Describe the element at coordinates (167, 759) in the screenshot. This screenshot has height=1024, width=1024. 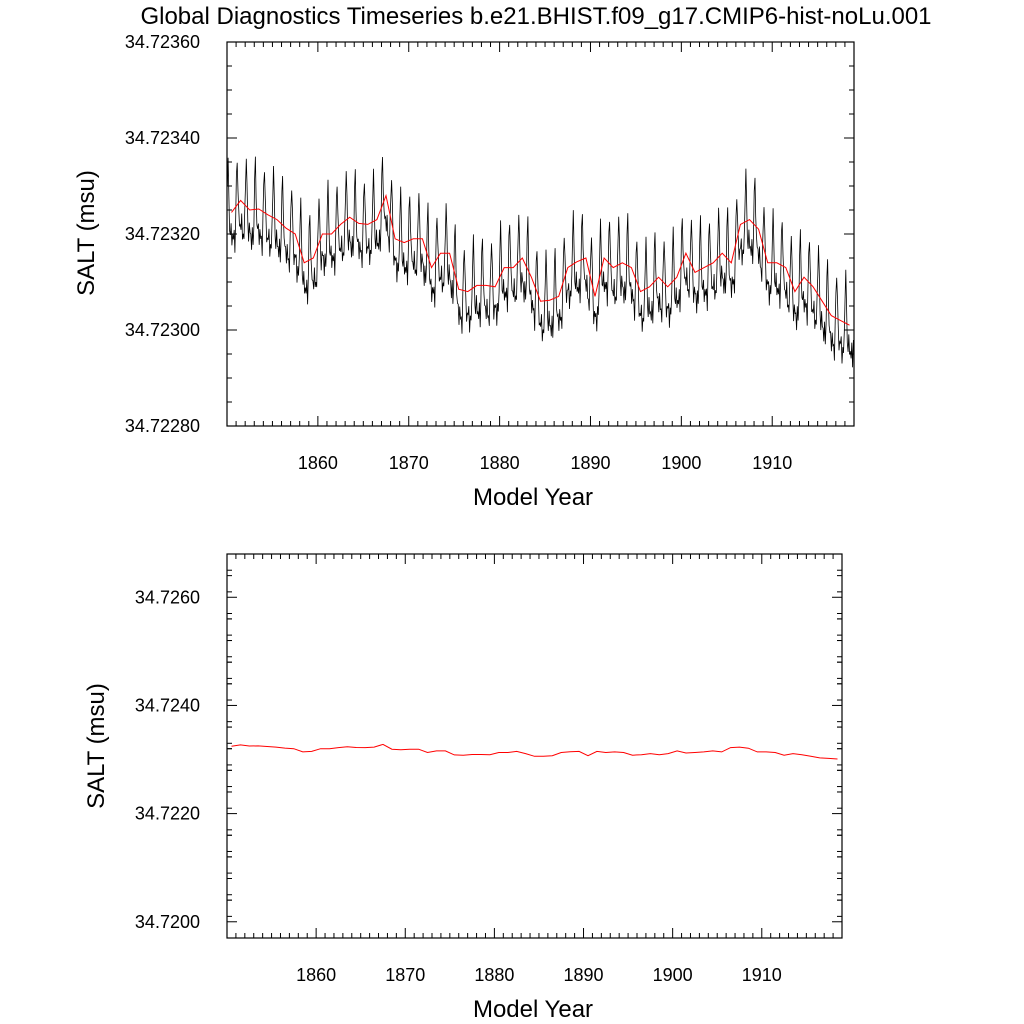
I see `y-tick-labels-2: 34.7200 34.7220 34.7240 34.7260` at that location.